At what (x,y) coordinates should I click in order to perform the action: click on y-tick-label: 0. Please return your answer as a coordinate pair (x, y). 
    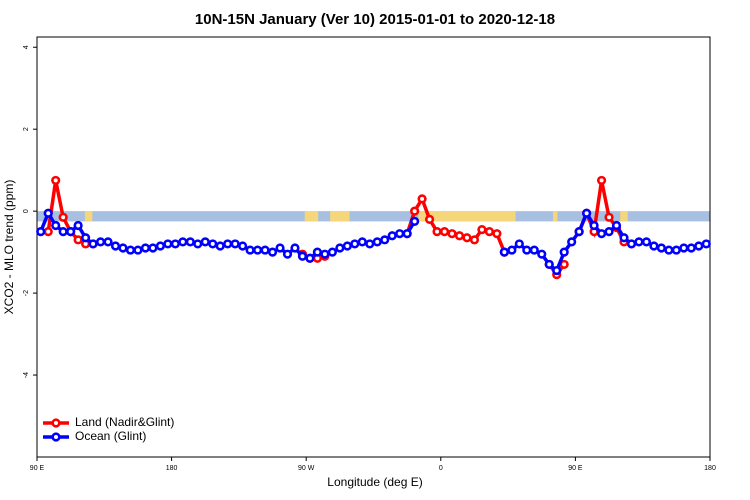
    Looking at the image, I should click on (26, 211).